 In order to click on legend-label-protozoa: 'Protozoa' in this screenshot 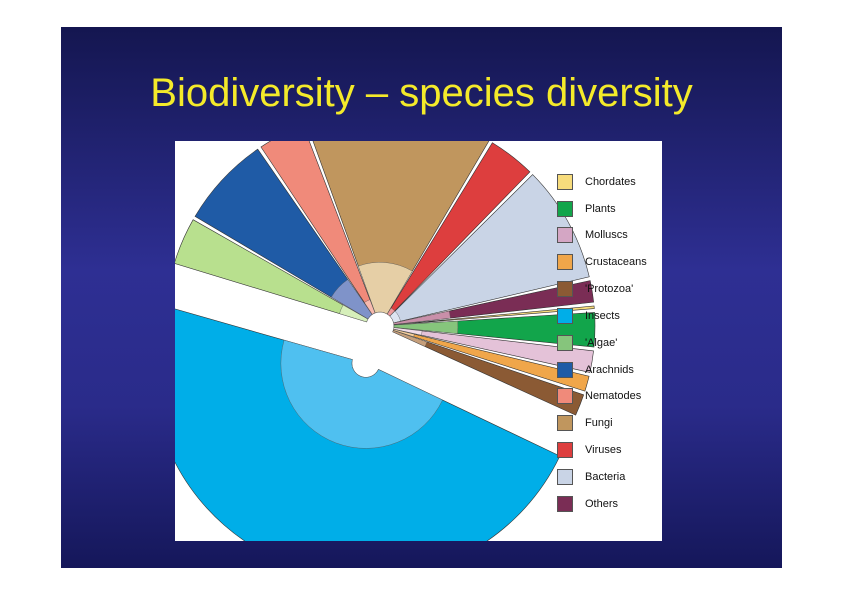, I will do `click(609, 289)`.